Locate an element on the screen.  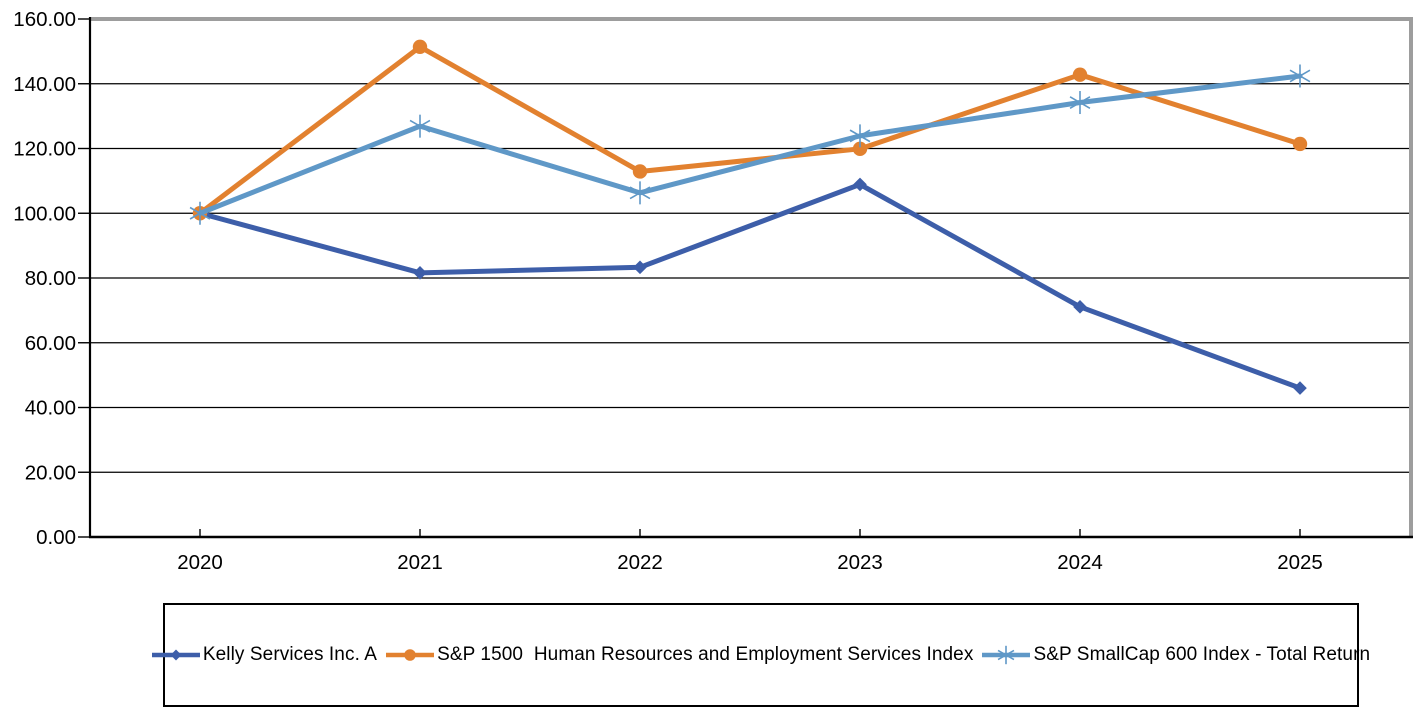
y-axis-label: 100.00 is located at coordinates (44, 213).